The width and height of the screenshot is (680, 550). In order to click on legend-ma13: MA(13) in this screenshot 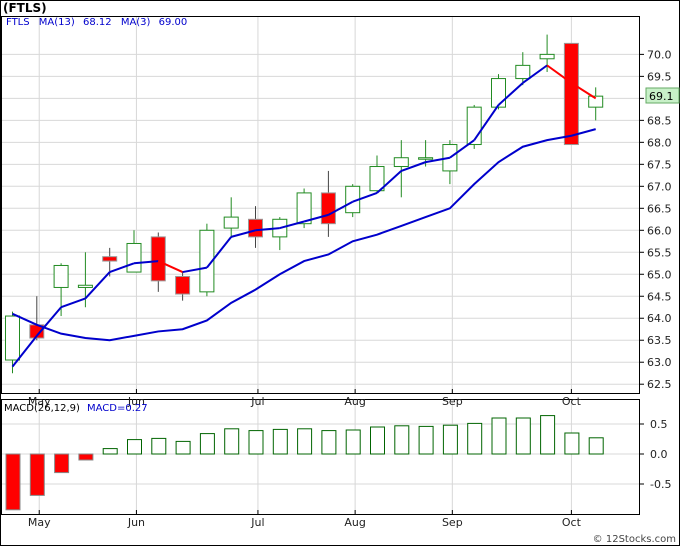, I will do `click(57, 22)`.